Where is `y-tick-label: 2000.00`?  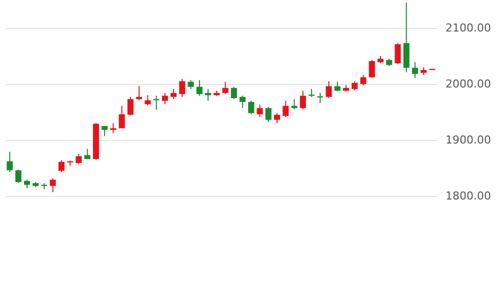 y-tick-label: 2000.00 is located at coordinates (468, 84).